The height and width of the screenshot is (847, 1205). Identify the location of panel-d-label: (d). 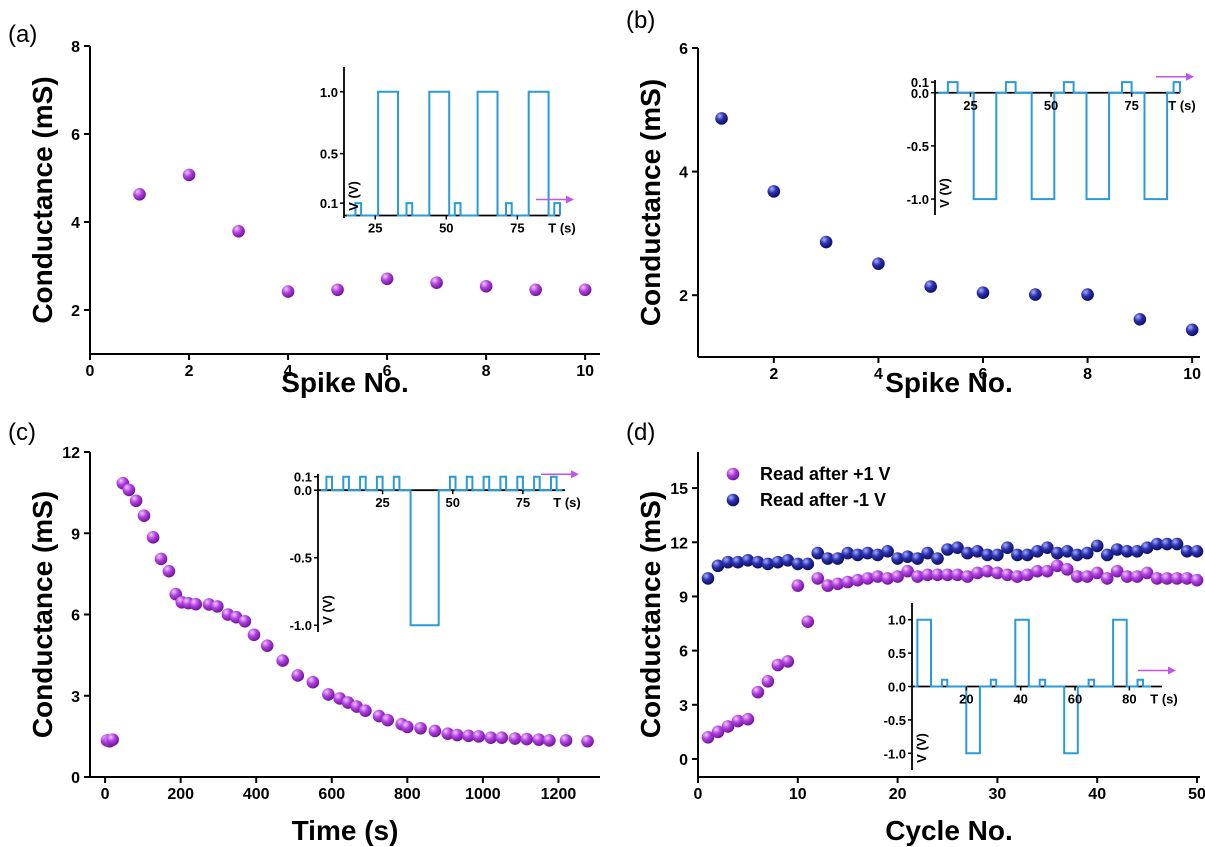
(640, 432).